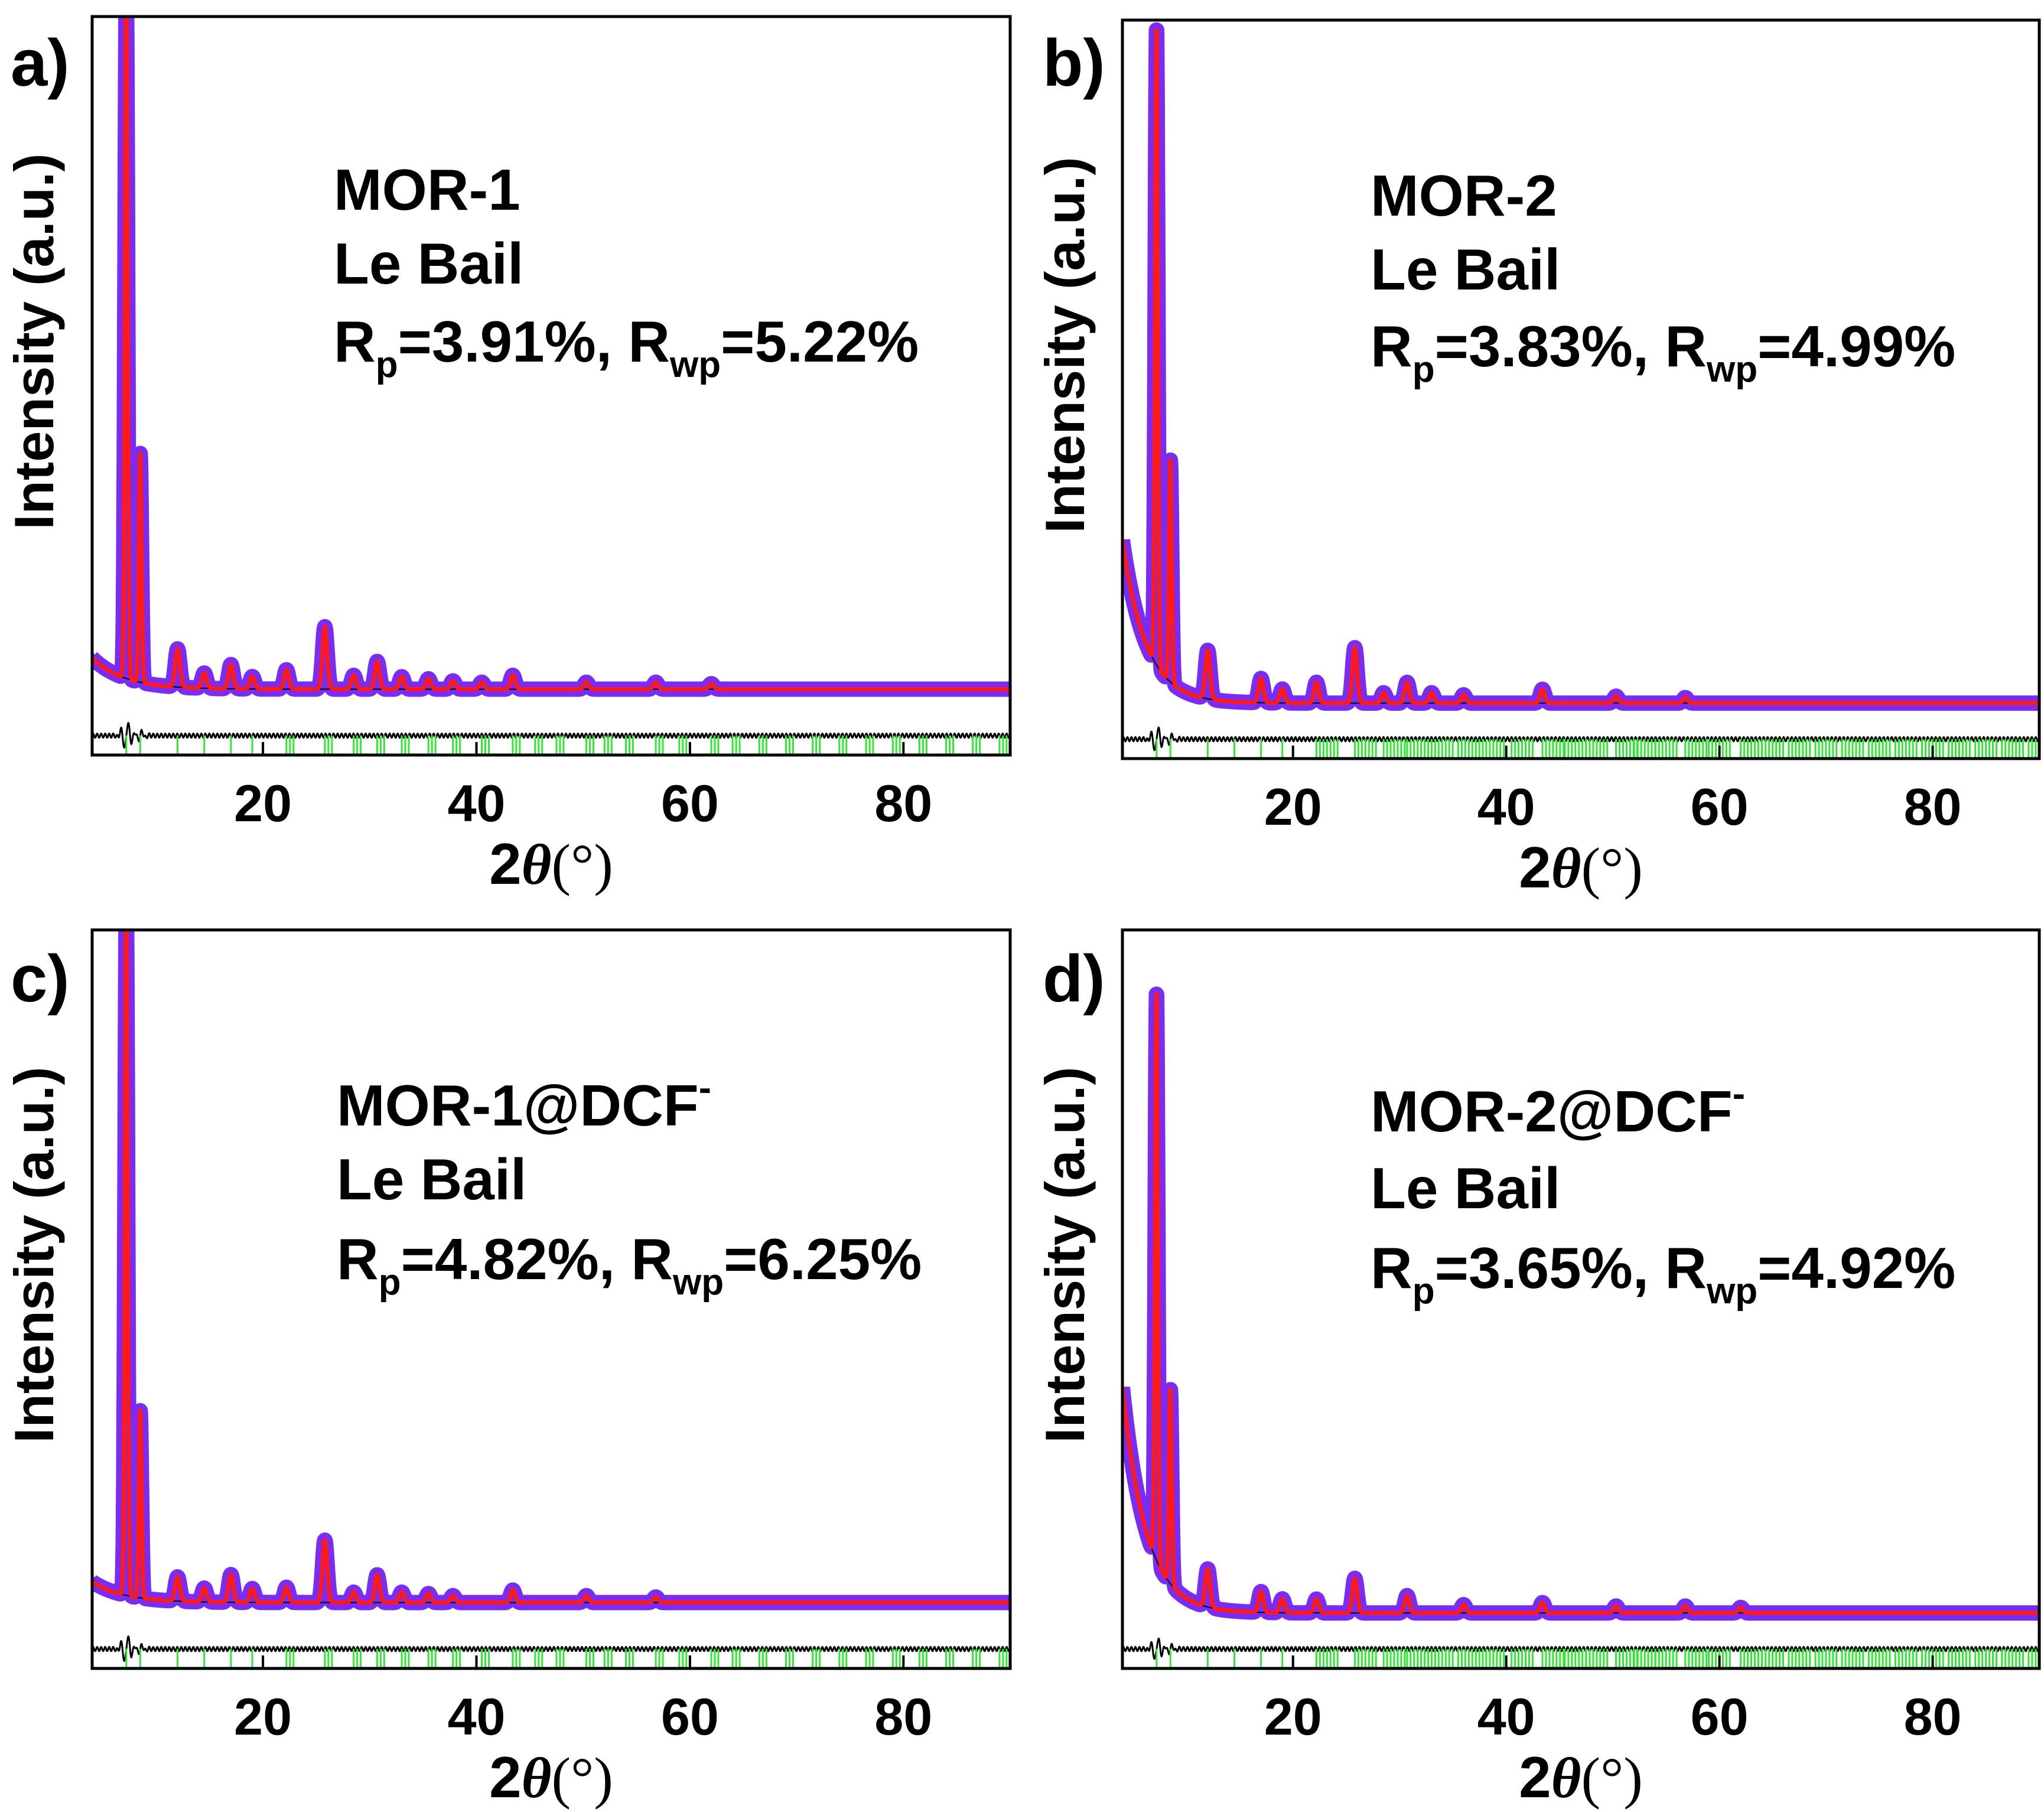 The image size is (2044, 1812). Describe the element at coordinates (1571, 1267) in the screenshot. I see `rp-value: =3.65%, R` at that location.